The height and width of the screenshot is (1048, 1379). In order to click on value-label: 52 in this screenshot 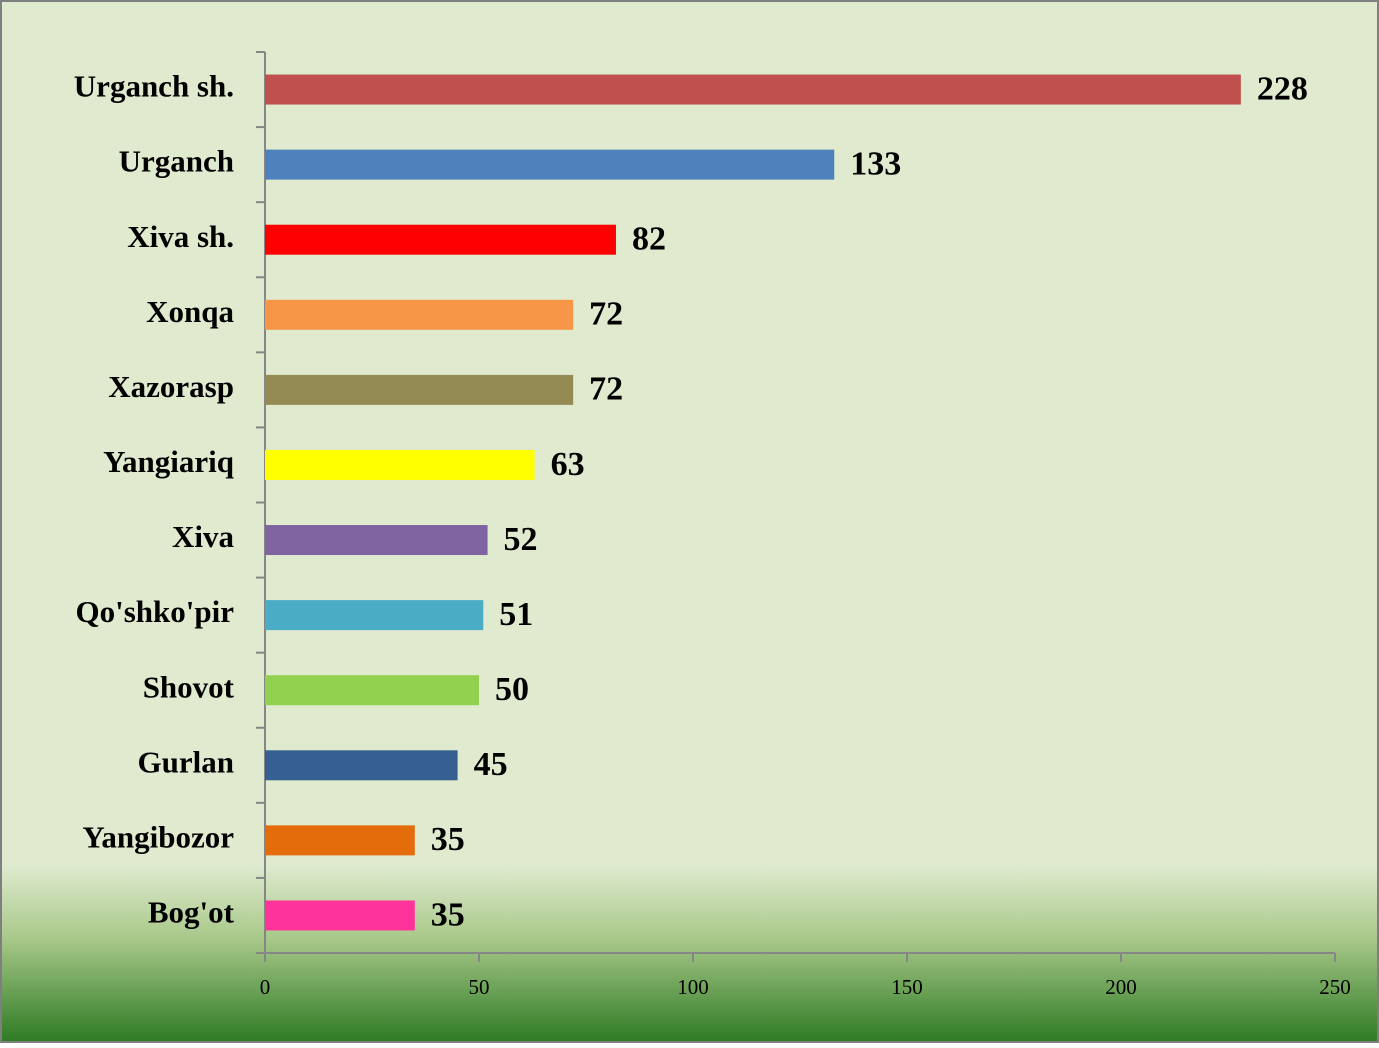, I will do `click(521, 539)`.